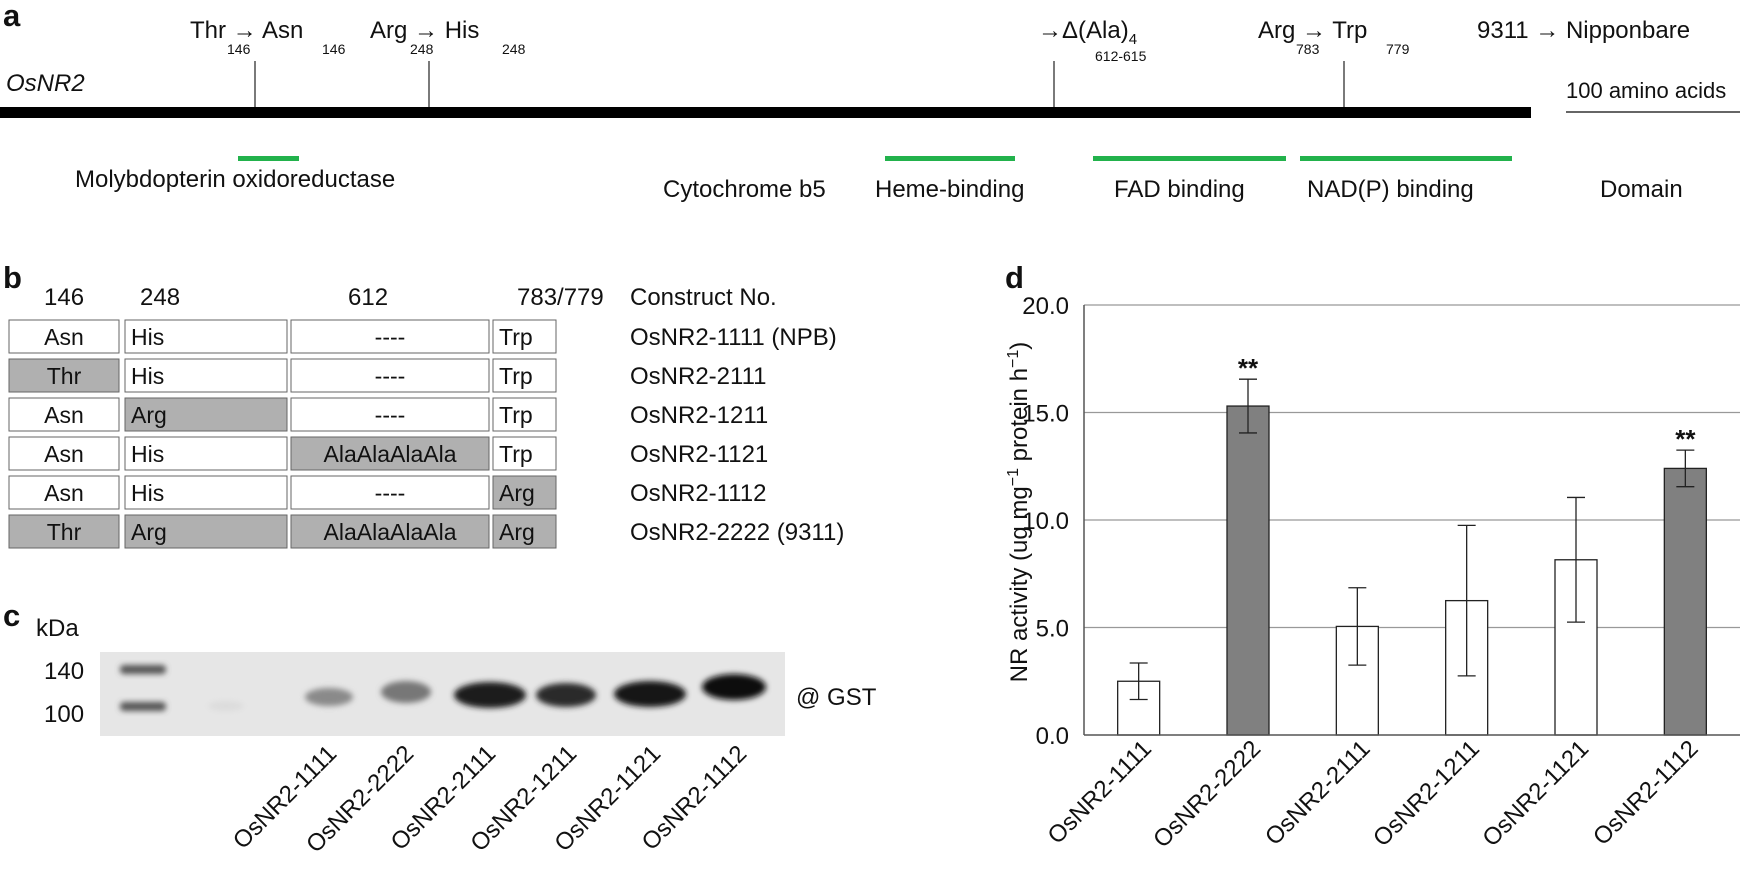  Describe the element at coordinates (12, 277) in the screenshot. I see `panel-b-label: b` at that location.